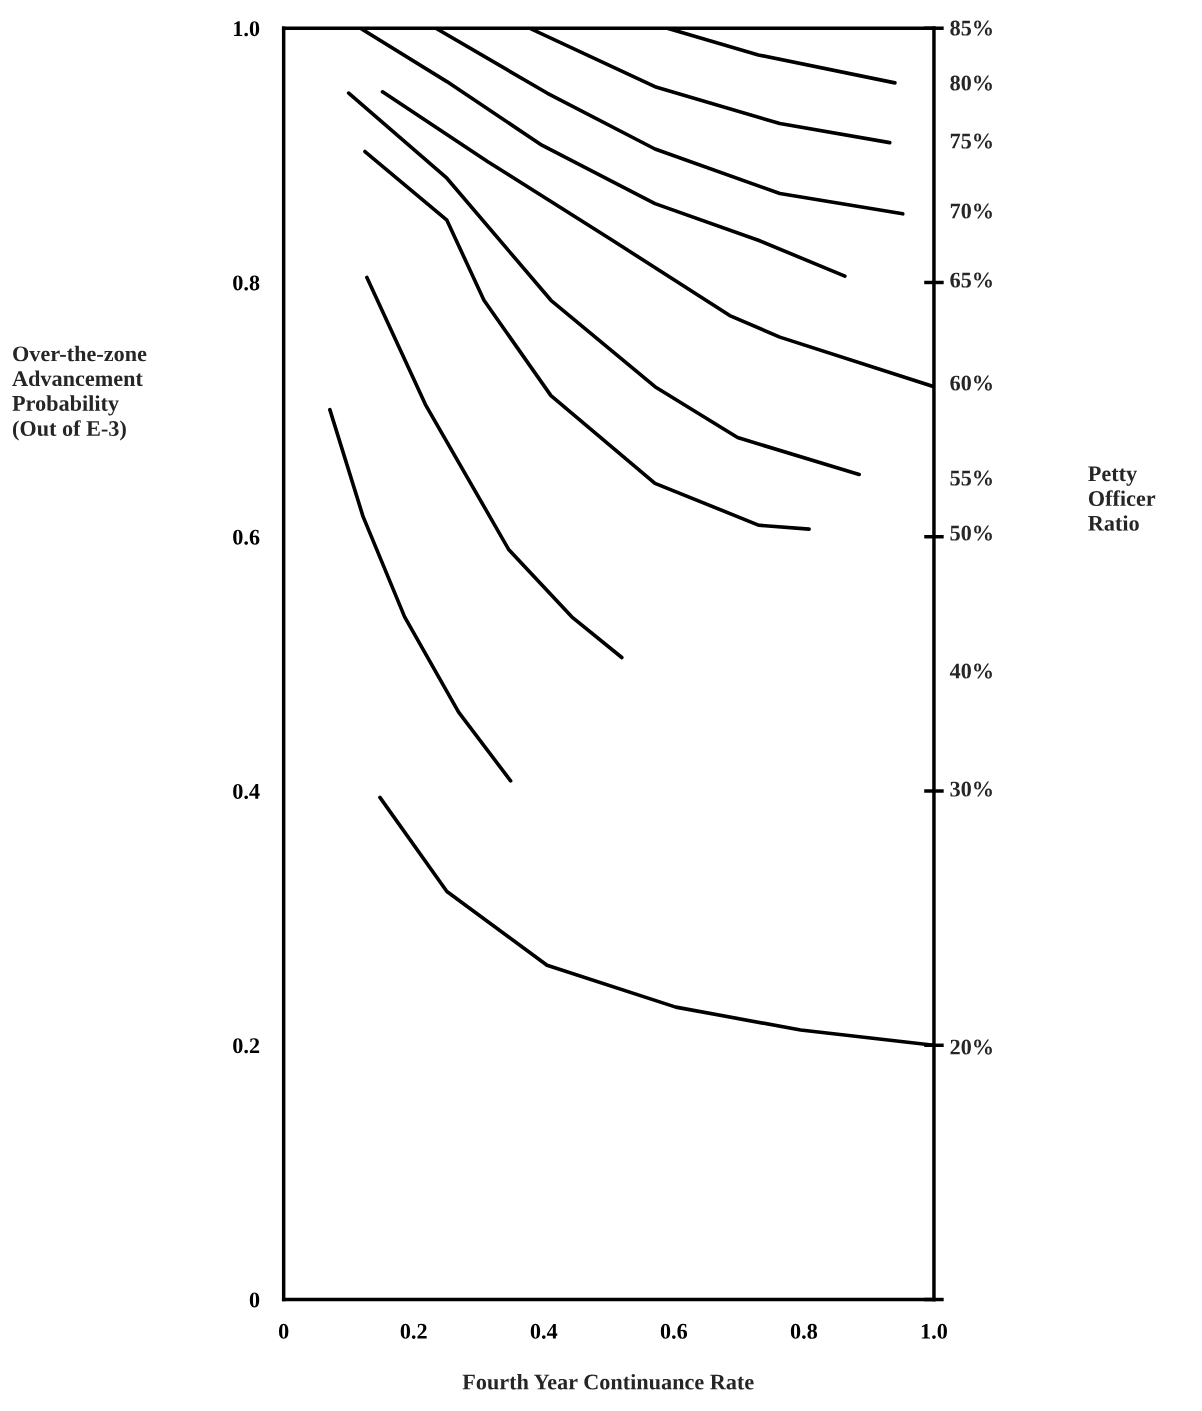 The image size is (1202, 1411). What do you see at coordinates (608, 1381) in the screenshot?
I see `x-axis-title: Fourth Year Continuance Rate` at bounding box center [608, 1381].